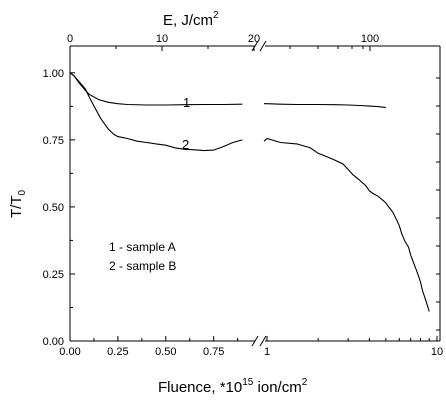  I want to click on x-tick-label: 0.25, so click(117, 352).